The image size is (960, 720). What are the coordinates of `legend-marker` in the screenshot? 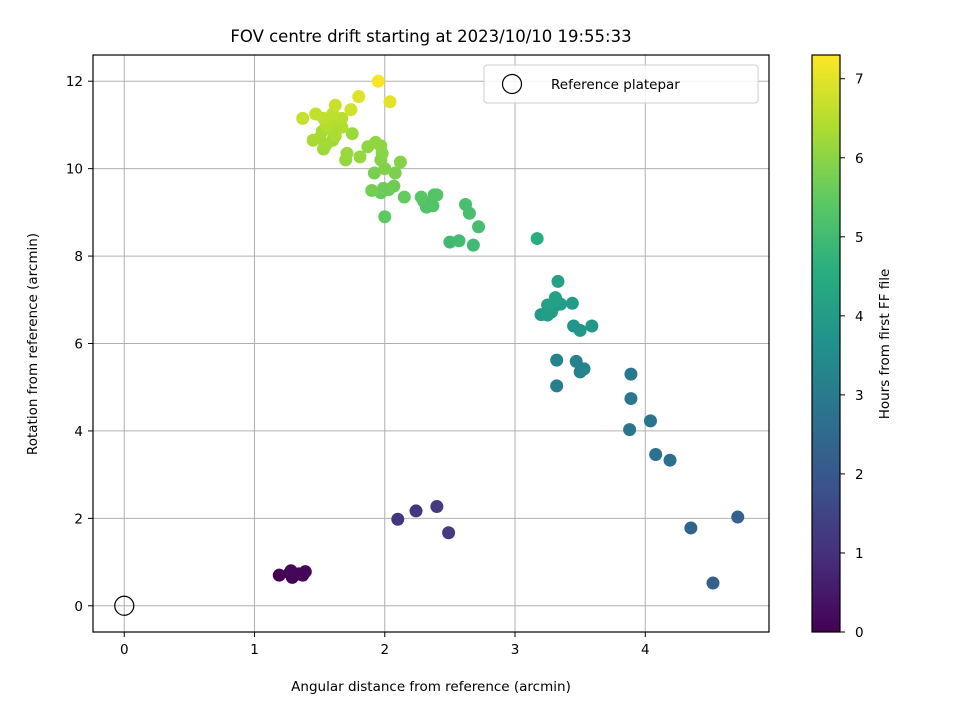 It's located at (512, 84).